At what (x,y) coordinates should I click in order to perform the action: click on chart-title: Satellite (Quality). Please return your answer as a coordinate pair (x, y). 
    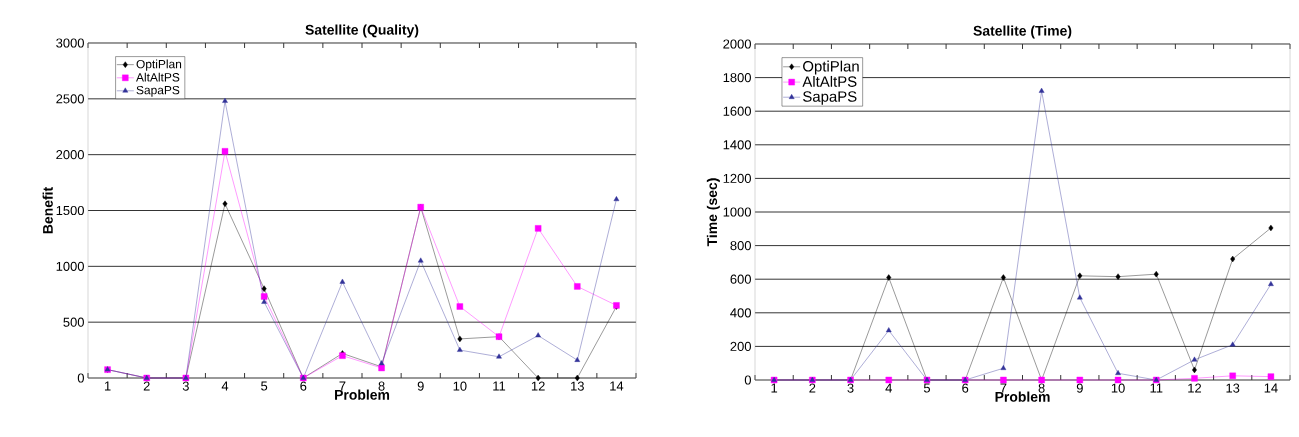
    Looking at the image, I should click on (362, 31).